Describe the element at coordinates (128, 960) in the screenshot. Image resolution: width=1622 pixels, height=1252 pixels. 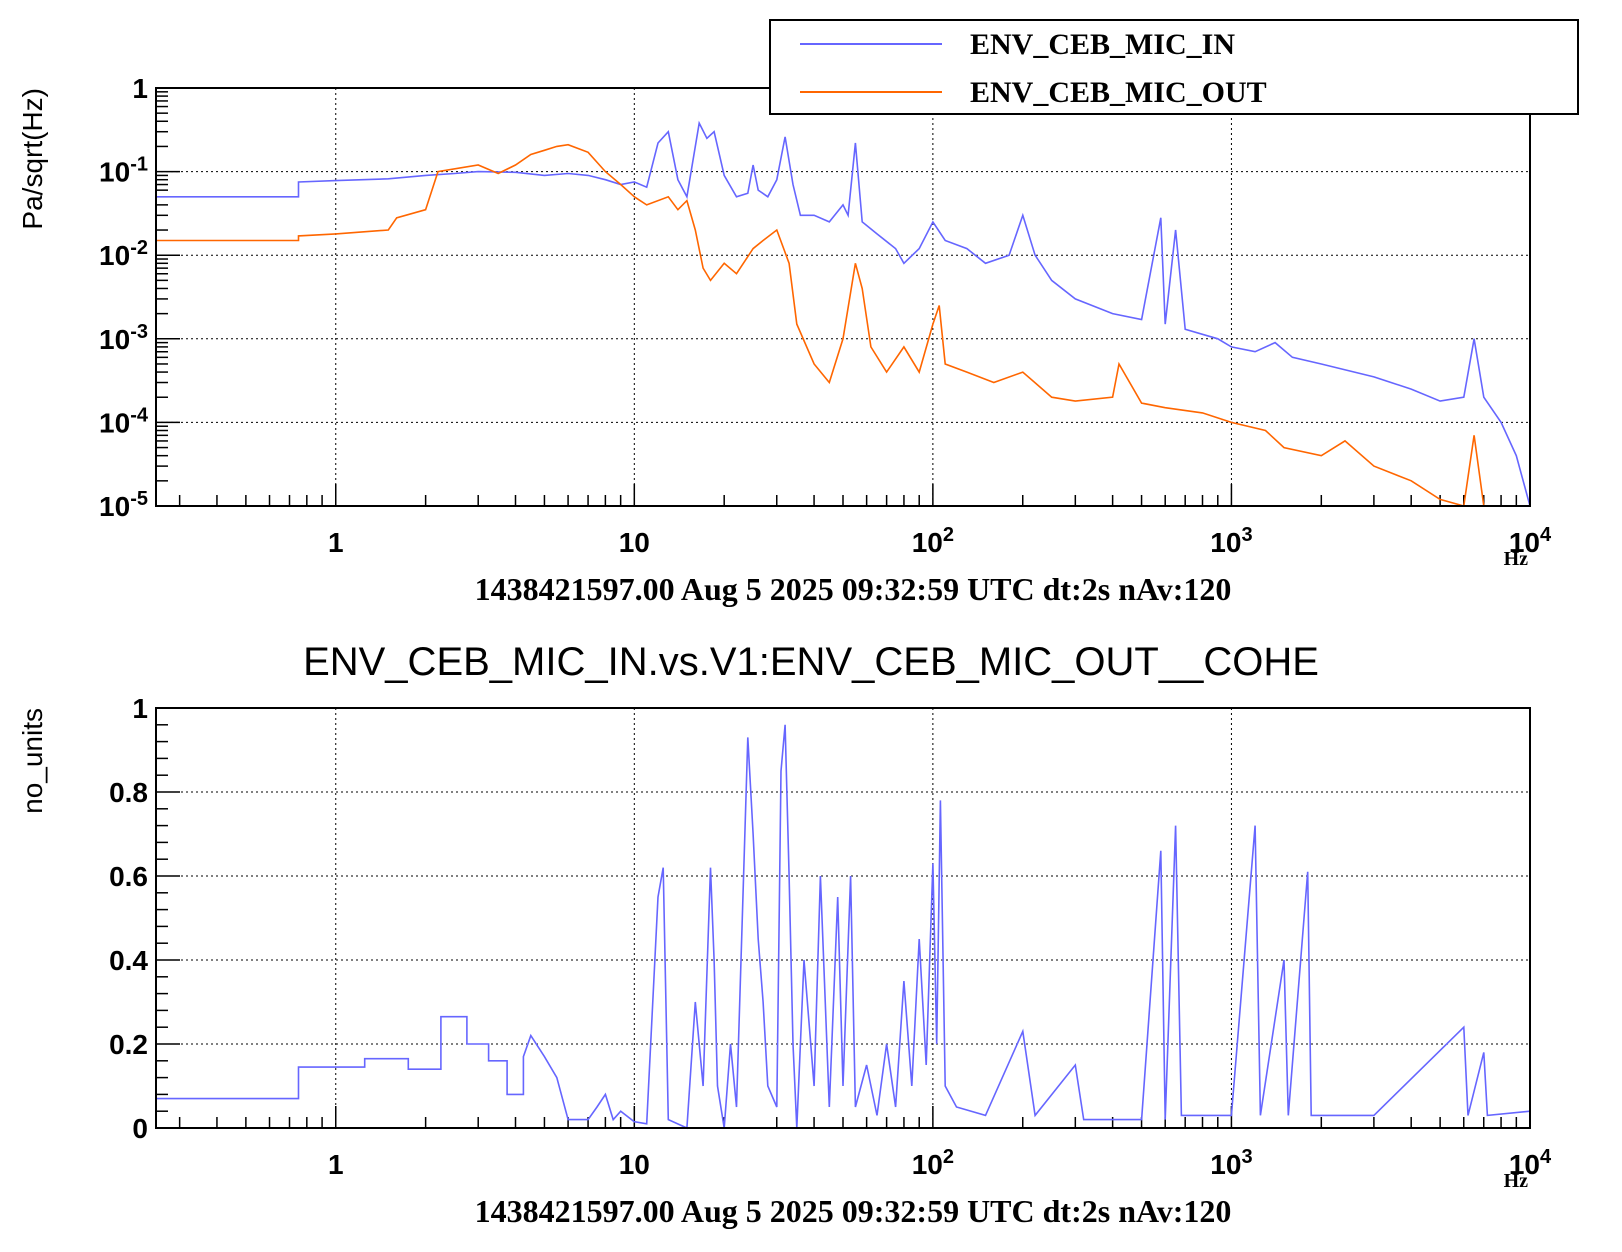
I see `y-tick-label: 0.4` at that location.